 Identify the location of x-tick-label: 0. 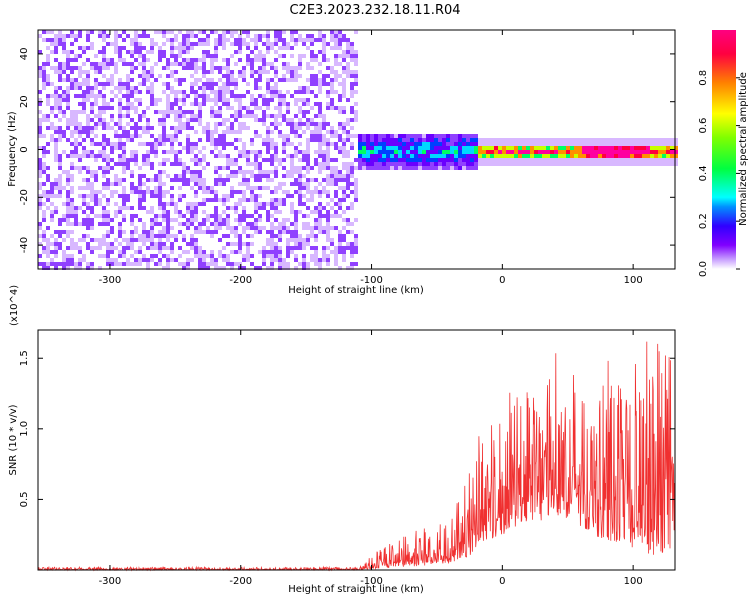
(502, 280).